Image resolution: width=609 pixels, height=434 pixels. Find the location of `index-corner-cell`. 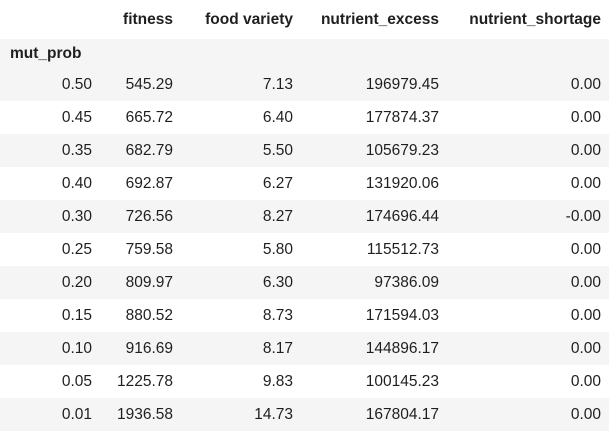

index-corner-cell is located at coordinates (50, 19).